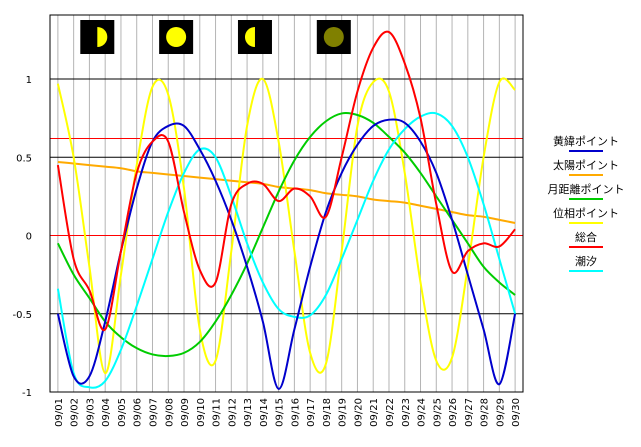 Image resolution: width=641 pixels, height=447 pixels. Describe the element at coordinates (469, 412) in the screenshot. I see `x-tick-label: 09/27` at that location.